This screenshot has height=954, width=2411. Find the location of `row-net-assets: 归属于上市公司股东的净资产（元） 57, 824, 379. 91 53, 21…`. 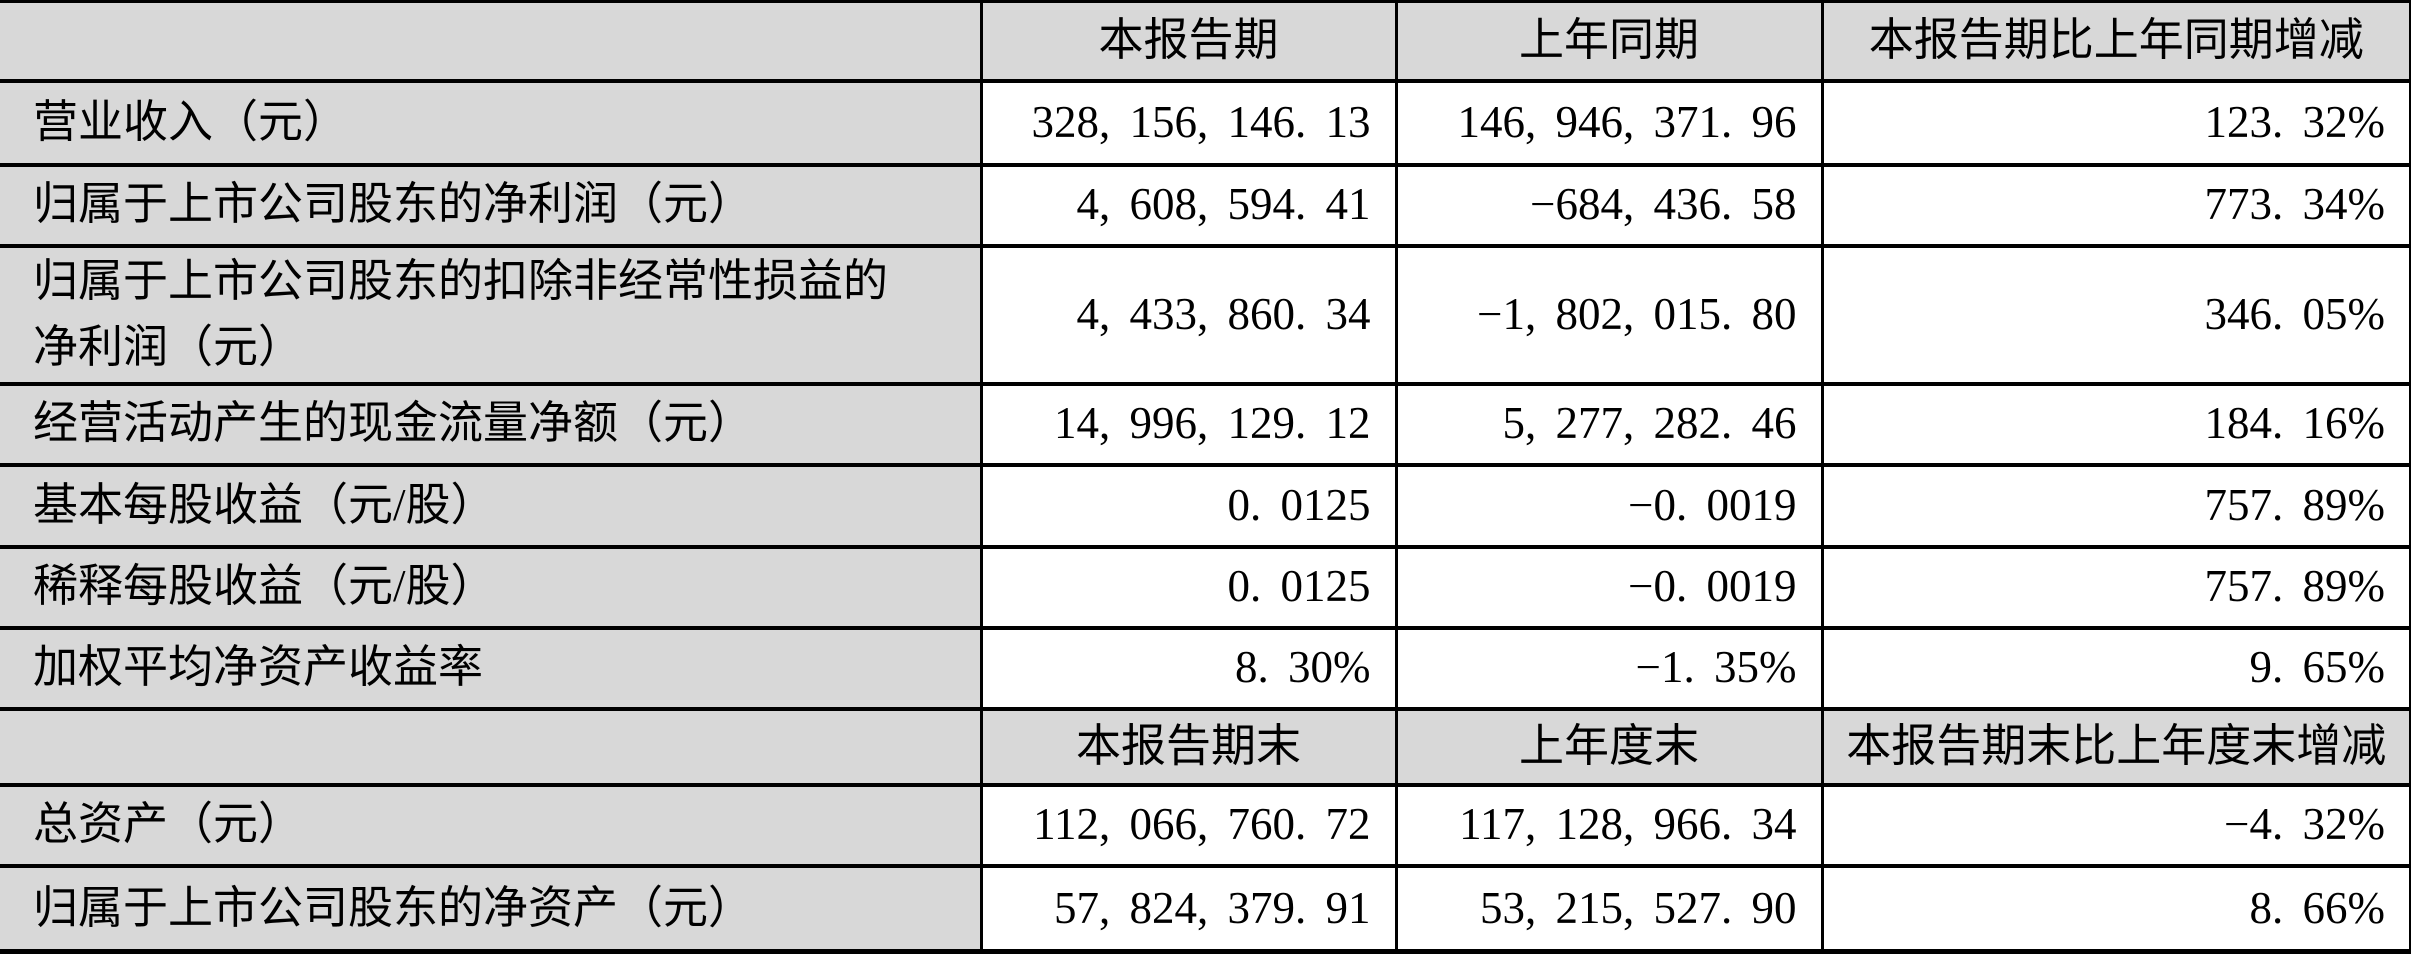

row-net-assets: 归属于上市公司股东的净资产（元） 57, 824, 379. 91 53, 21… is located at coordinates (1205, 907).